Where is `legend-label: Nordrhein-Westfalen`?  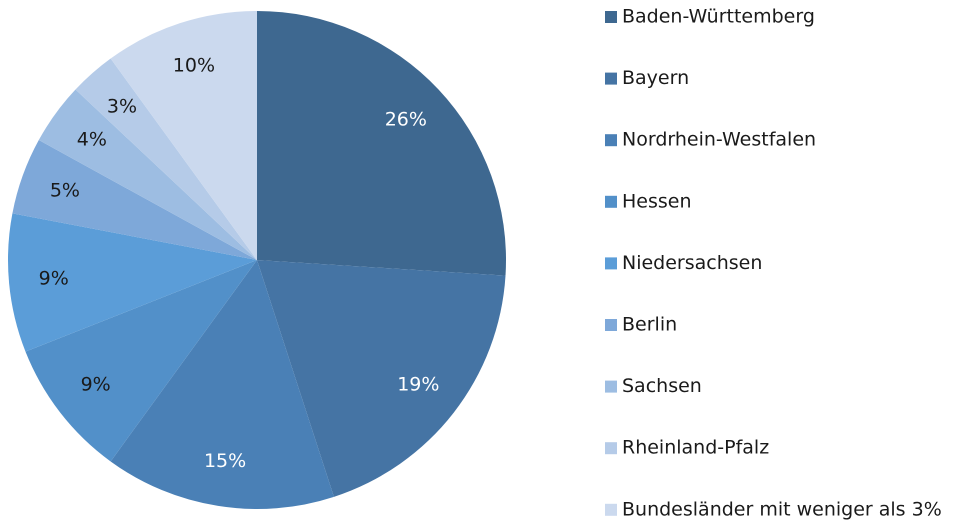
legend-label: Nordrhein-Westfalen is located at coordinates (719, 140).